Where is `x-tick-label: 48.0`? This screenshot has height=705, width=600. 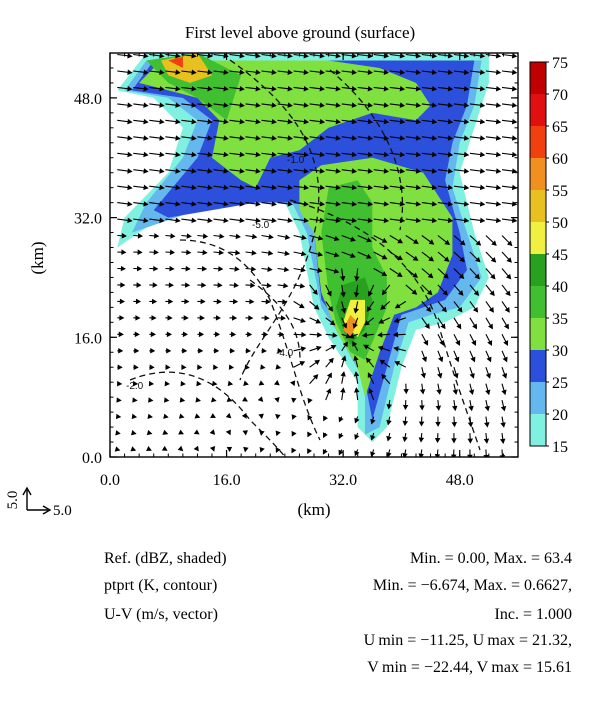 x-tick-label: 48.0 is located at coordinates (460, 480).